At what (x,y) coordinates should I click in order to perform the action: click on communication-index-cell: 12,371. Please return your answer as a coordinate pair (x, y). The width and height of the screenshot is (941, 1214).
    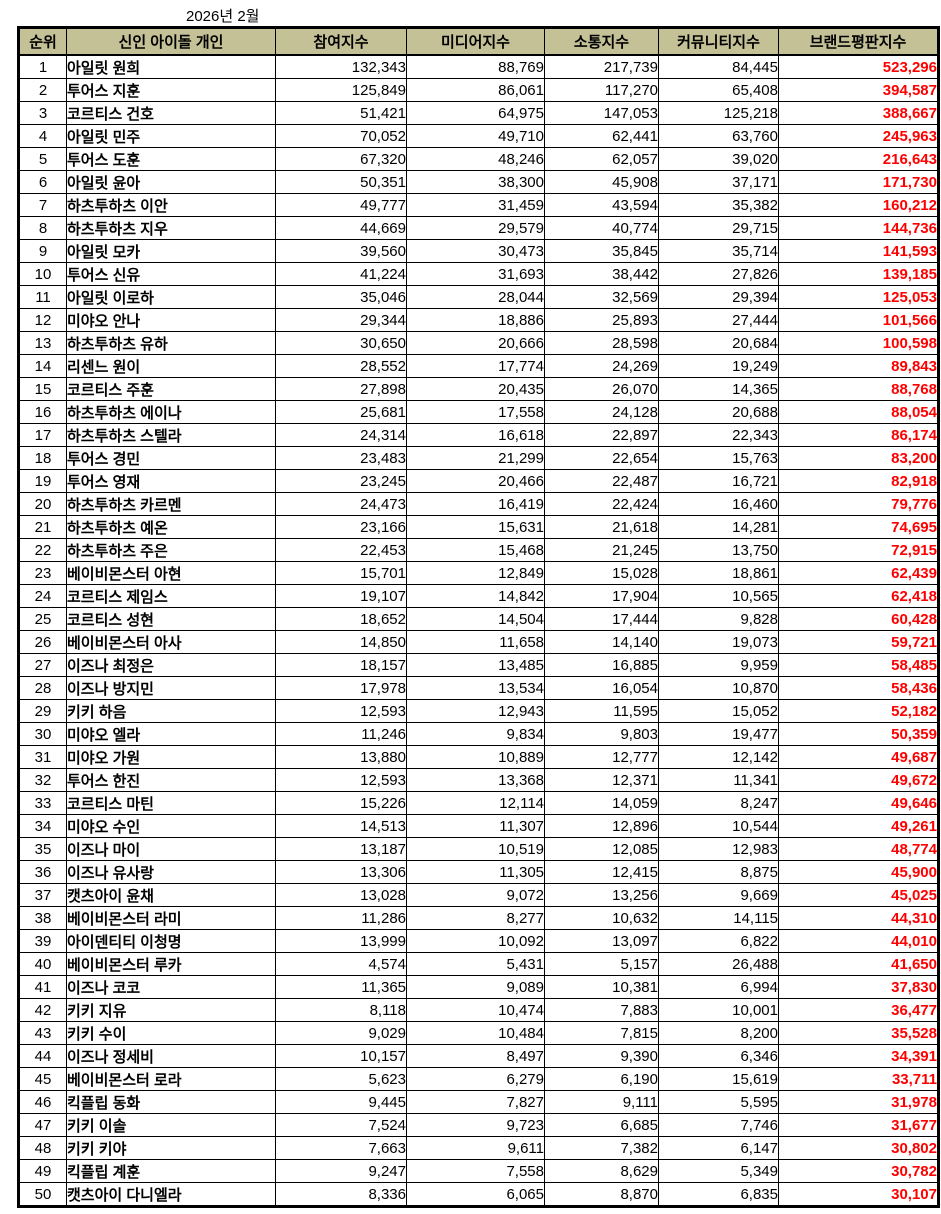
    Looking at the image, I should click on (601, 780).